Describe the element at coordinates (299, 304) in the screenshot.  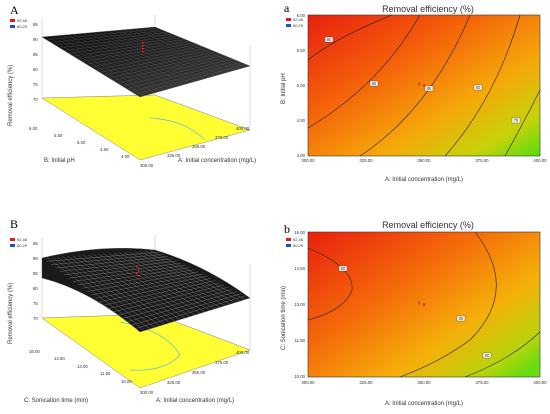
I see `y-ticks: 10.00 11.50 13.00 14.50 16.00` at that location.